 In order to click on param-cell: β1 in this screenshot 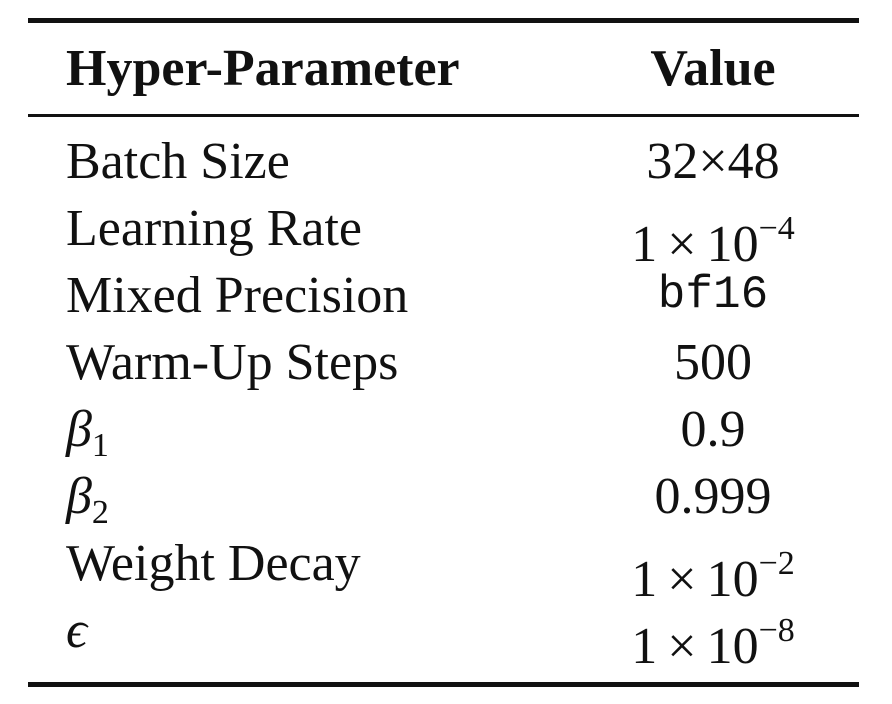, I will do `click(87, 437)`.